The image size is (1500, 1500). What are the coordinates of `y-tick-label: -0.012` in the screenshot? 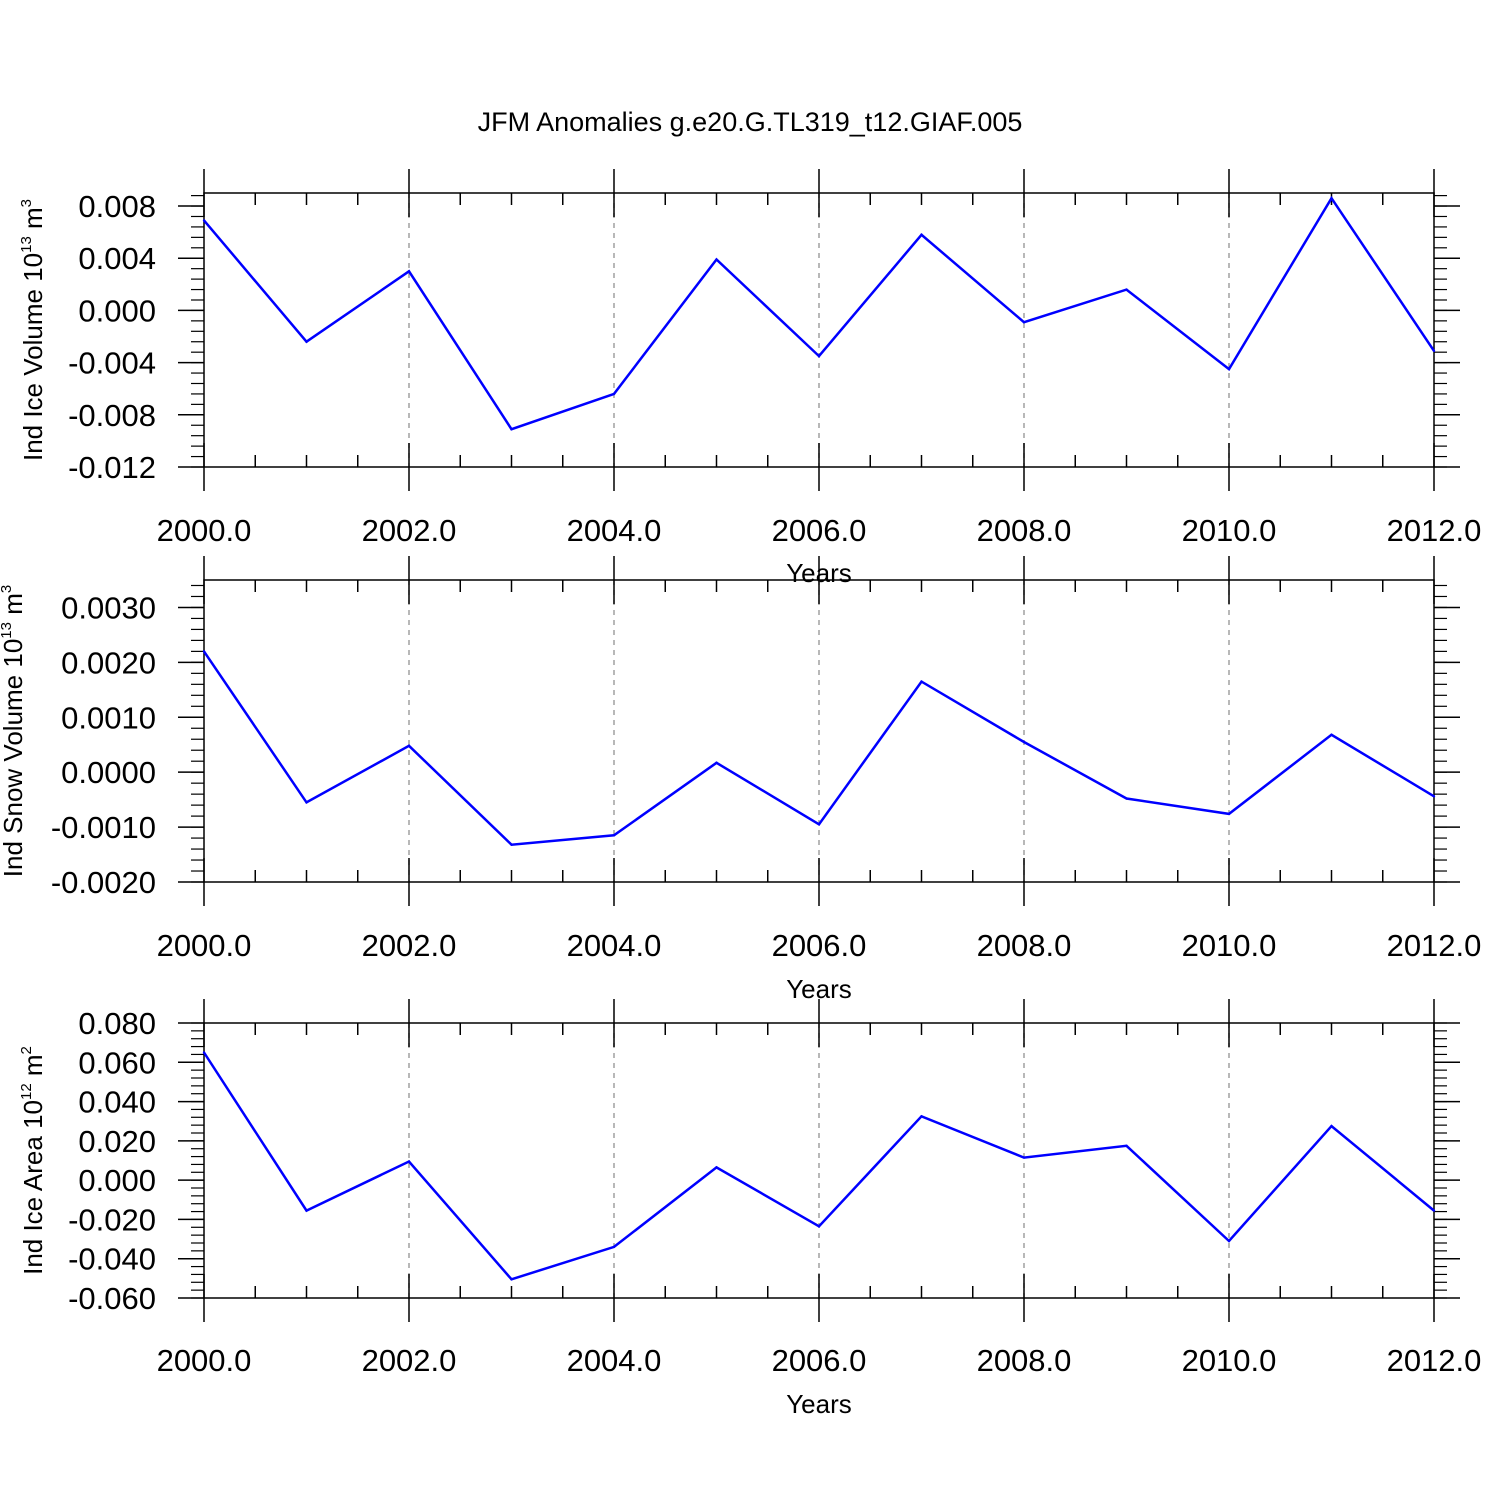 It's located at (112, 467).